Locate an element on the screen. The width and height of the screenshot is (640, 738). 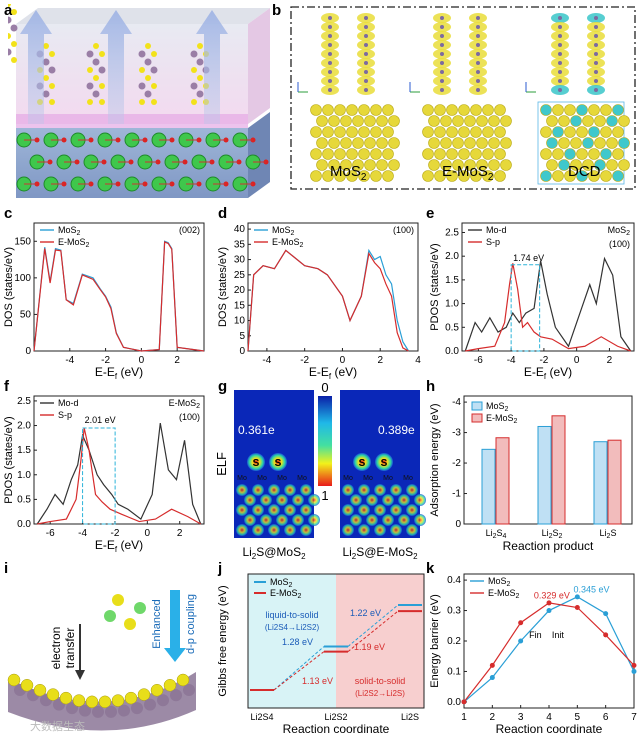
y-axis-label: DOS (states/eV) is located at coordinates (9, 287).